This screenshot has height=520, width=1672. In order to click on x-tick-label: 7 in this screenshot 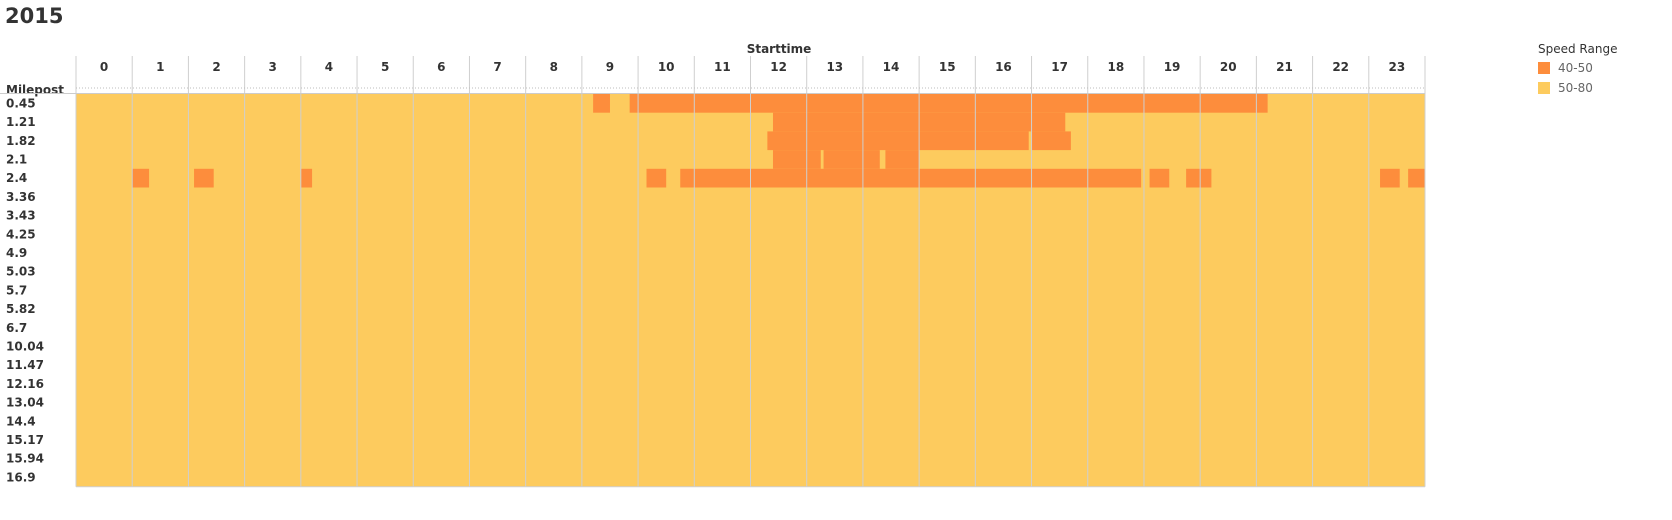, I will do `click(497, 67)`.